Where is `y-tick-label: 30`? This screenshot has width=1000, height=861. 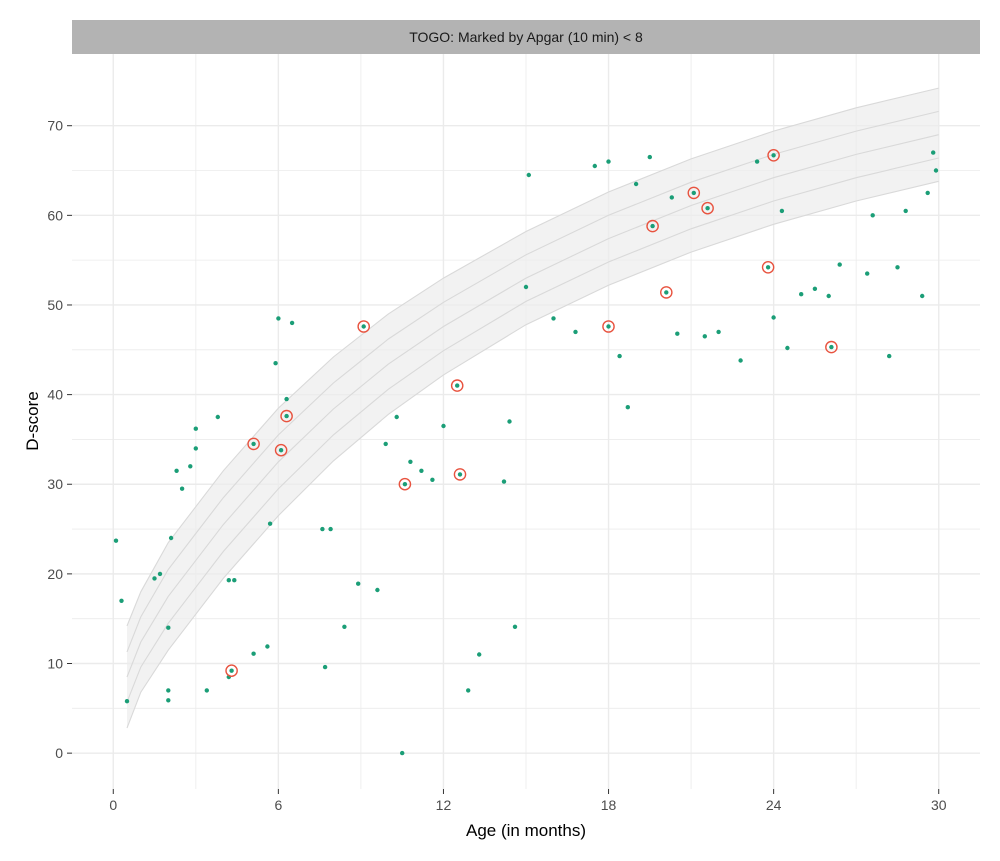 y-tick-label: 30 is located at coordinates (55, 484).